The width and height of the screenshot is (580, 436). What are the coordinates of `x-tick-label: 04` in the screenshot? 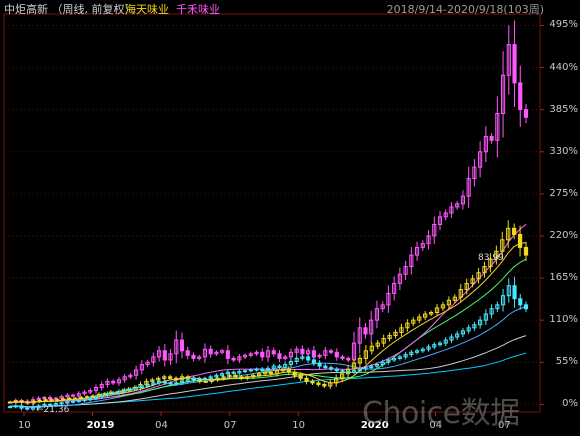 It's located at (161, 425).